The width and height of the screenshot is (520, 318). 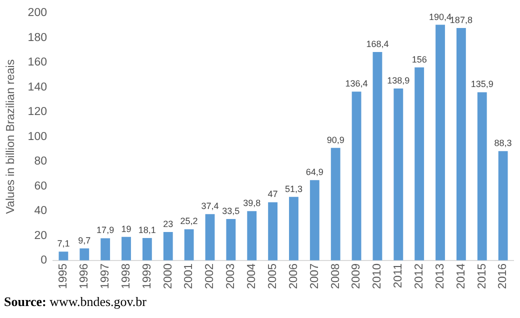 I want to click on data-label: 23, so click(x=168, y=223).